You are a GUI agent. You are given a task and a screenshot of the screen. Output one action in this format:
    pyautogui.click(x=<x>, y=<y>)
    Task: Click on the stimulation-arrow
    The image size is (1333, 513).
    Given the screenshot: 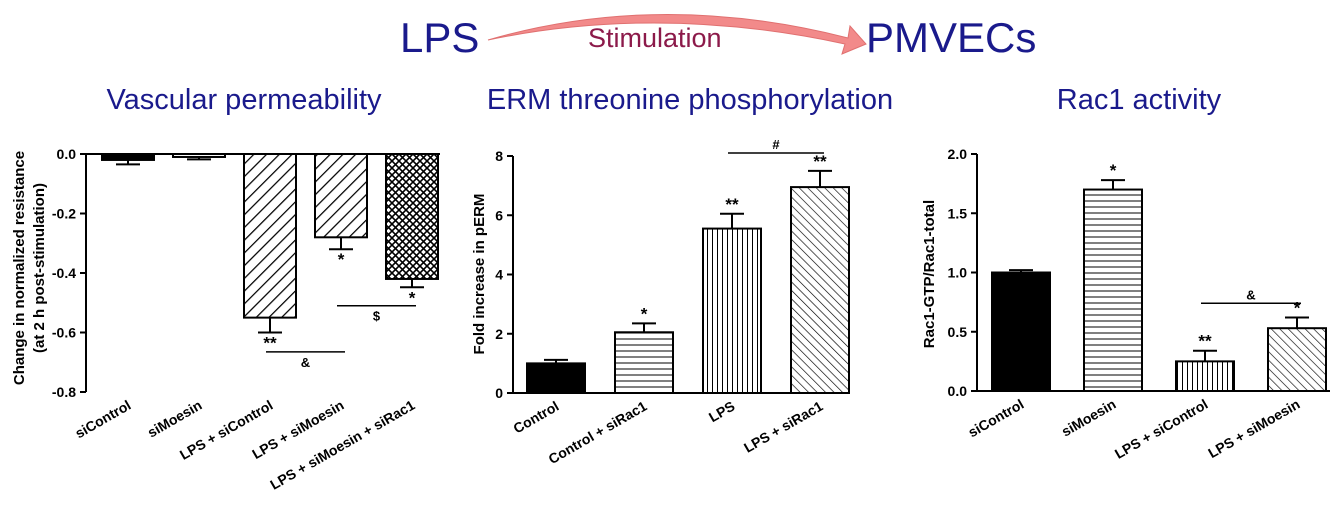 What is the action you would take?
    pyautogui.click(x=677, y=34)
    